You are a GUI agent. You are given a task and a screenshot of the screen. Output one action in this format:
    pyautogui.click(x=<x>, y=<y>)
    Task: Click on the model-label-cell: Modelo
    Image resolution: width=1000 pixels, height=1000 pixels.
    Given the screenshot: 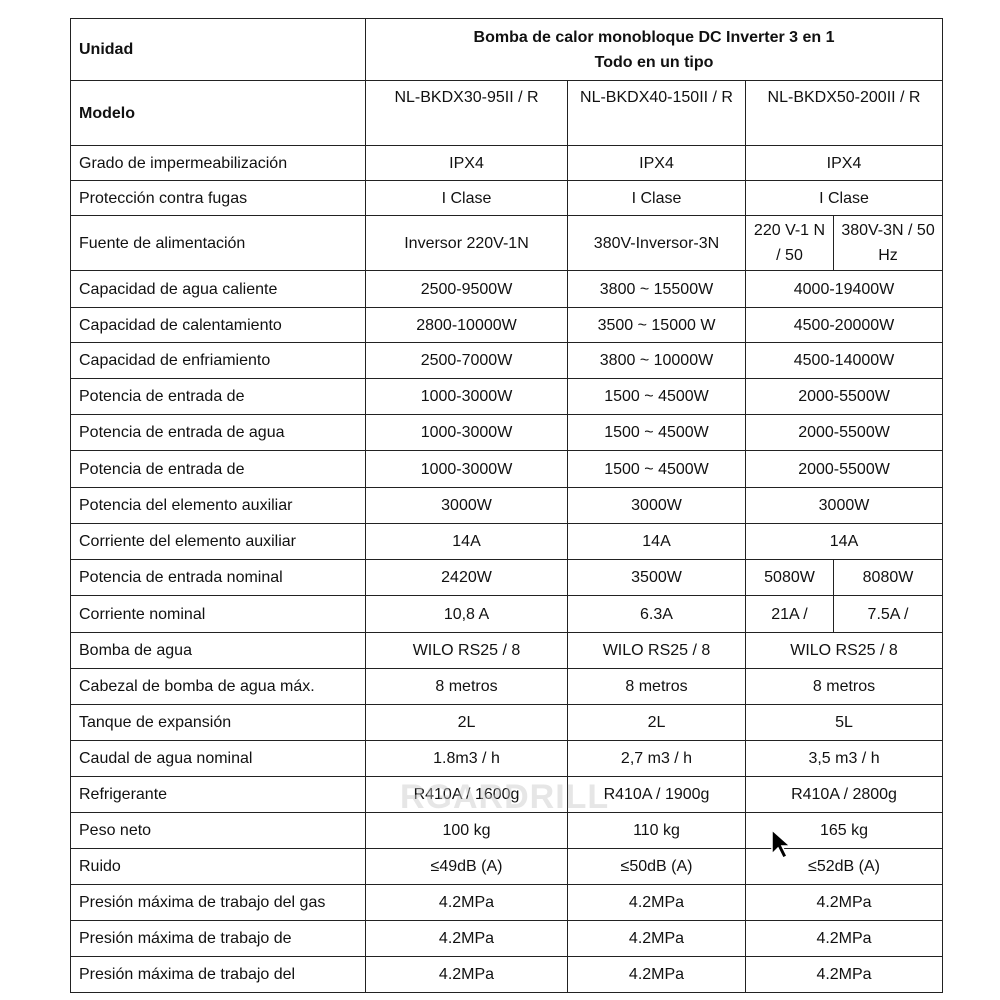 What is the action you would take?
    pyautogui.click(x=218, y=113)
    